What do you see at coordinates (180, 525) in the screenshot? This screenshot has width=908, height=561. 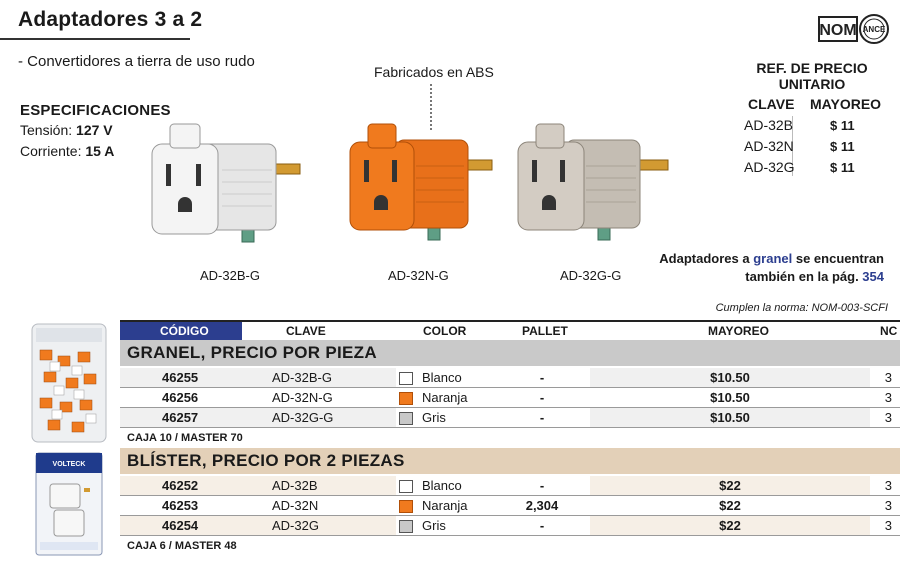 I see `row-code: 46254` at bounding box center [180, 525].